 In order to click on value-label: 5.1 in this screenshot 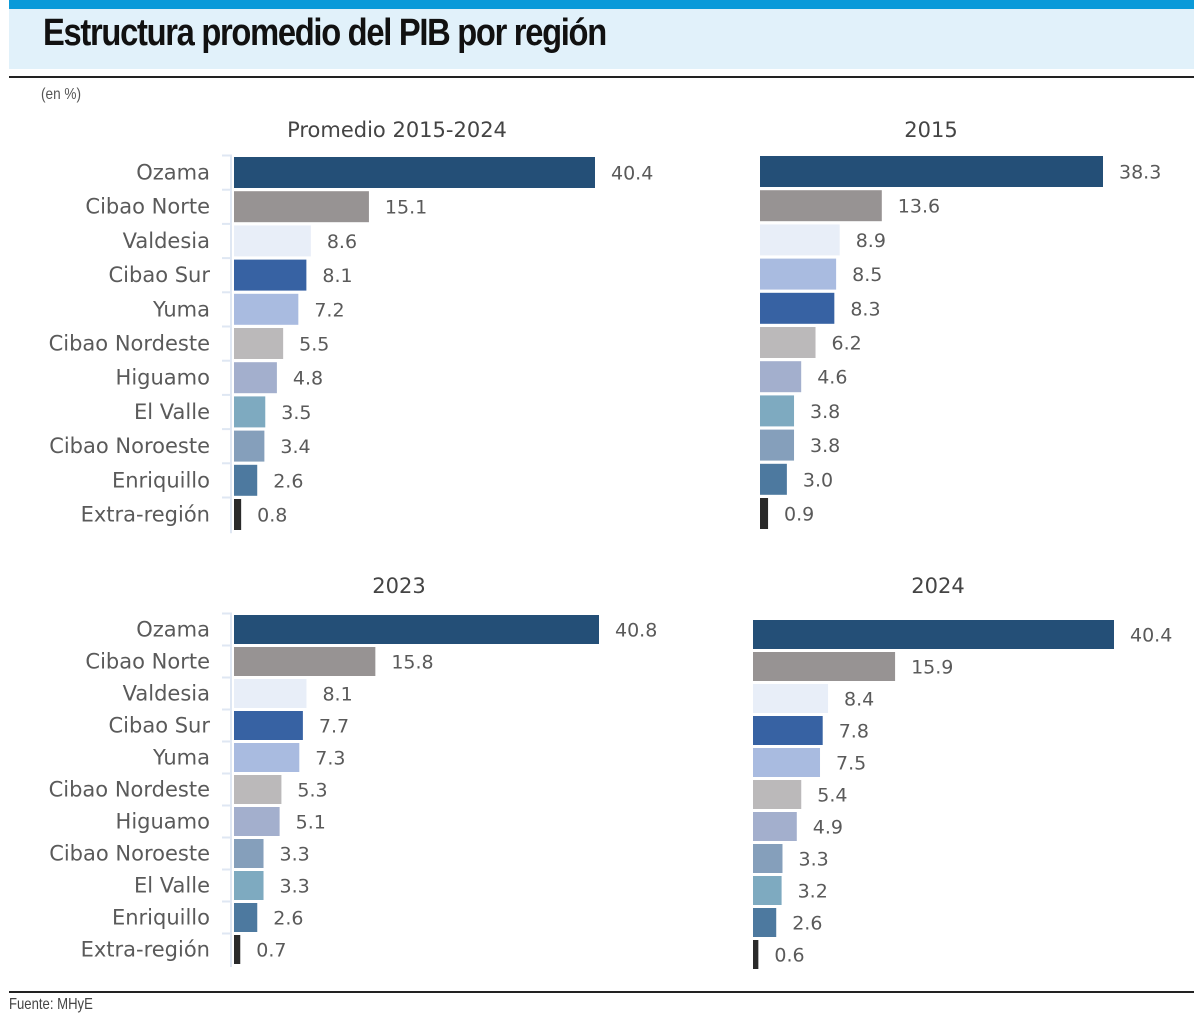, I will do `click(311, 823)`.